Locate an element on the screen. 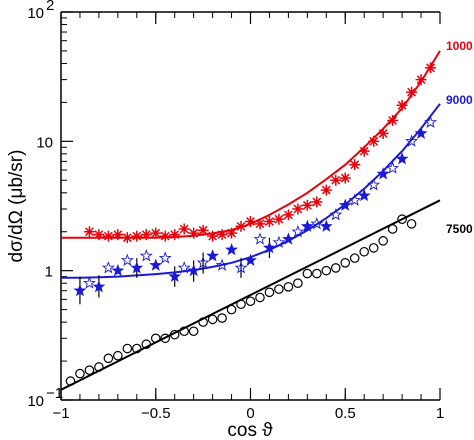  y-tick-exponent: 2 is located at coordinates (50, 7).